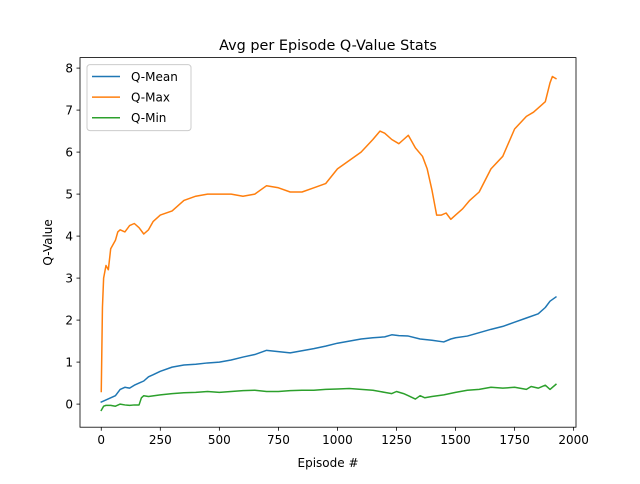 This screenshot has height=484, width=640. Describe the element at coordinates (455, 440) in the screenshot. I see `x-tick-label: 1500` at that location.